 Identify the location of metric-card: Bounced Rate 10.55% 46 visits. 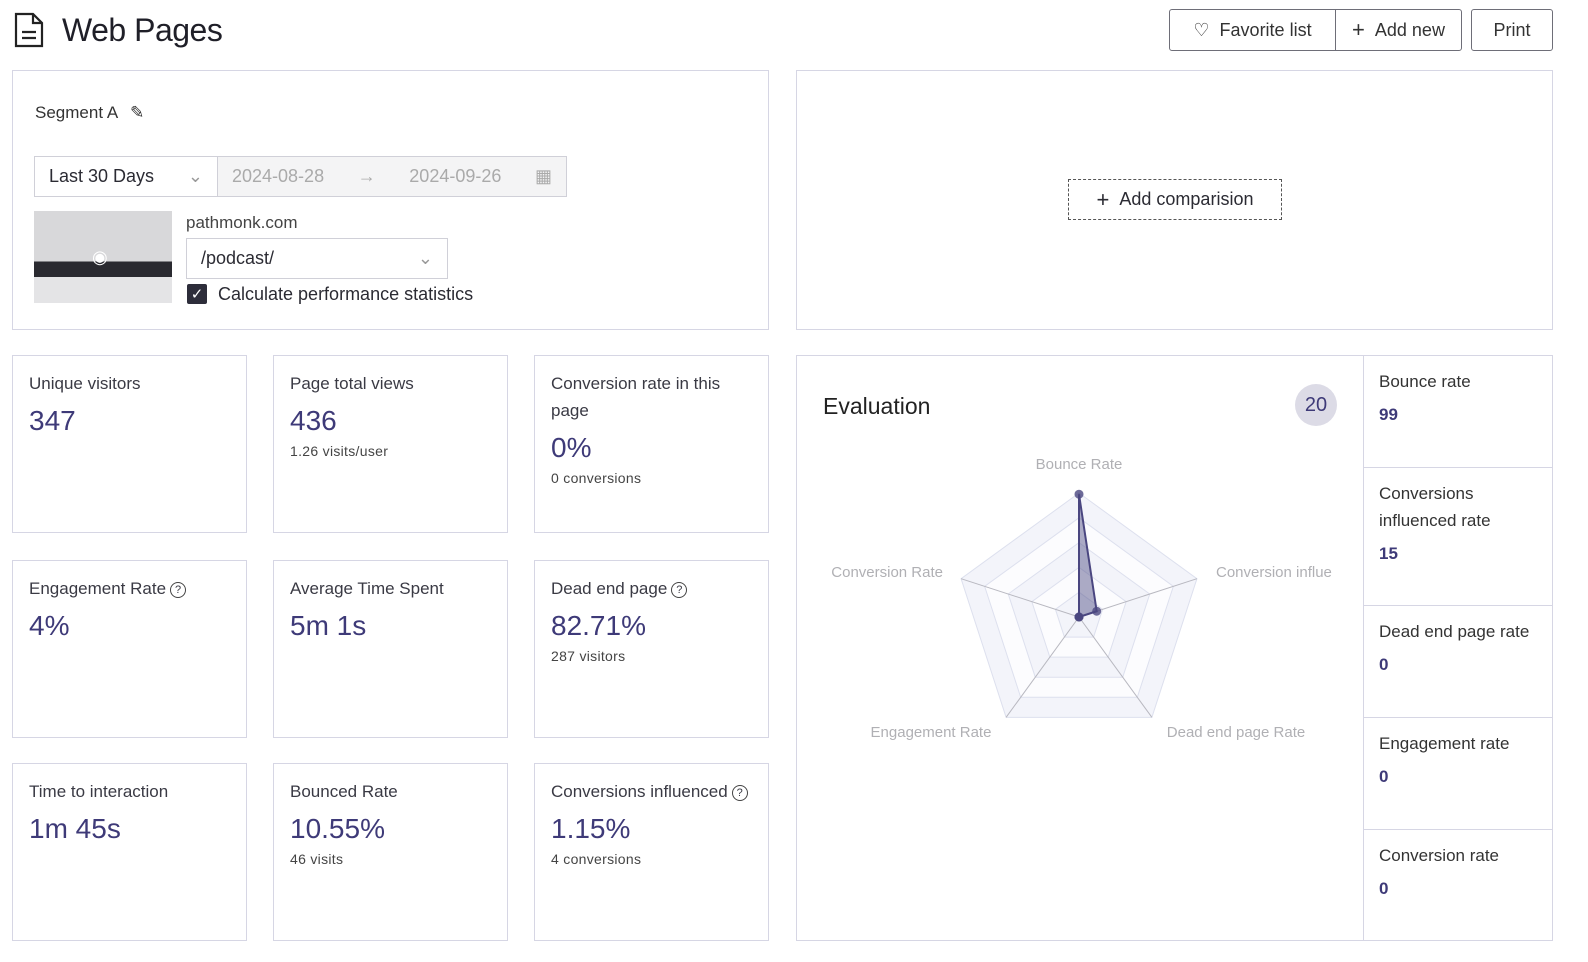
(390, 852).